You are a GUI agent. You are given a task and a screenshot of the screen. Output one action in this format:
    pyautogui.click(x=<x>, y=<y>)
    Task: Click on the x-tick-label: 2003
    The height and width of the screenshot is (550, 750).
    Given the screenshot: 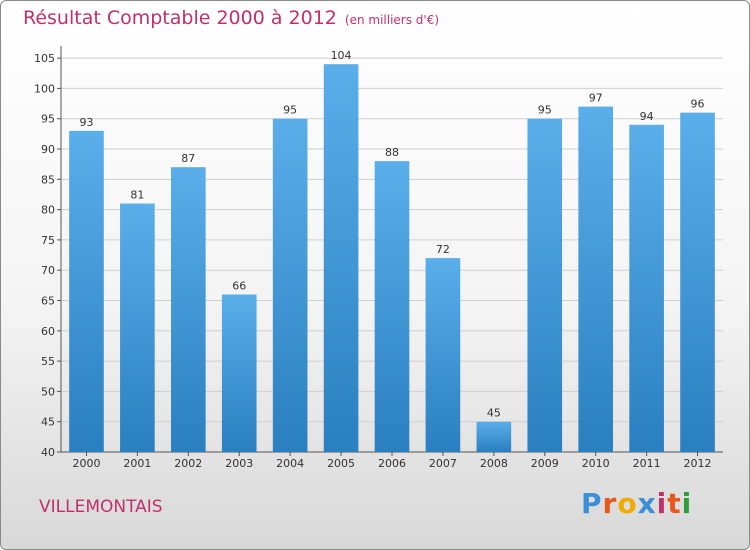 What is the action you would take?
    pyautogui.click(x=239, y=463)
    